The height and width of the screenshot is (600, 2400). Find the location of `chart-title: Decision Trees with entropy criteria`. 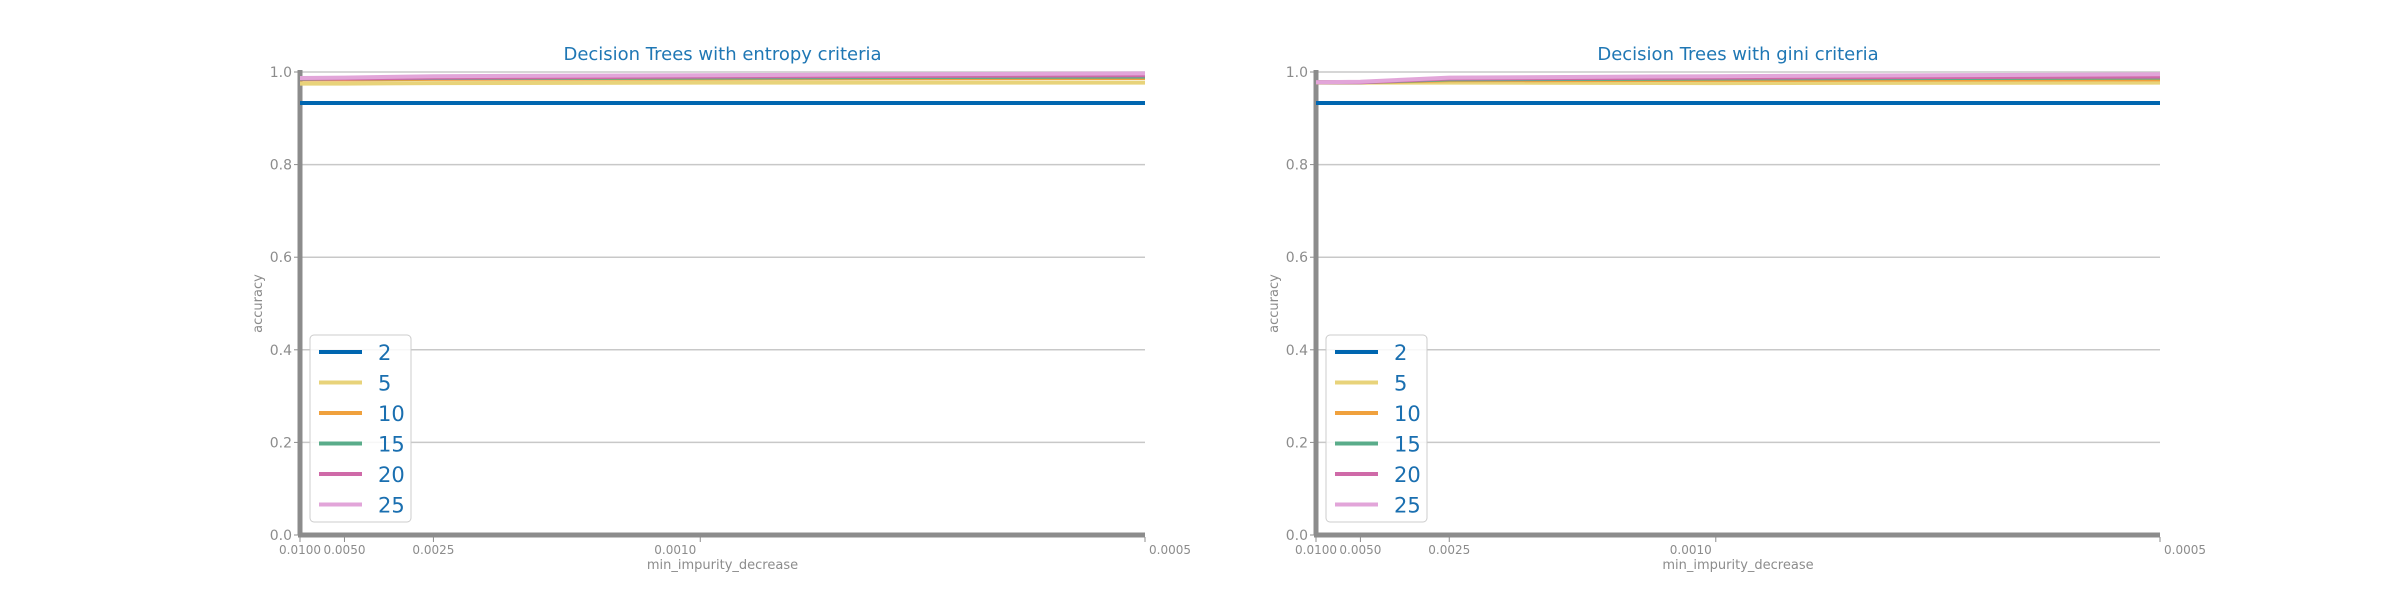

chart-title: Decision Trees with entropy criteria is located at coordinates (722, 54).